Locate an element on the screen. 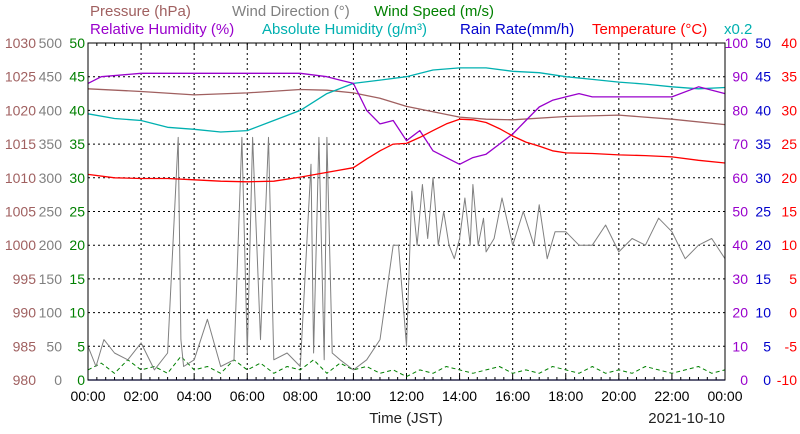 This screenshot has width=800, height=434. axis-tick-label-pressure: 985 is located at coordinates (25, 346).